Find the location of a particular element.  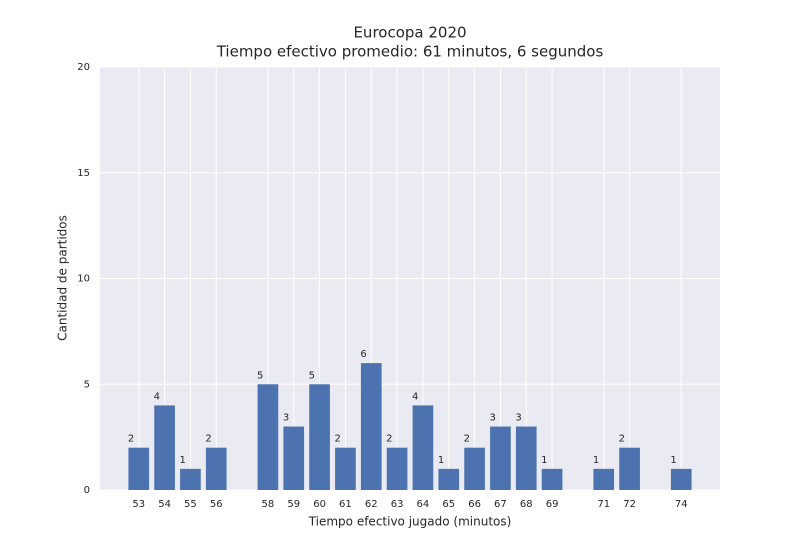

x-tick-label: 59 is located at coordinates (293, 504).